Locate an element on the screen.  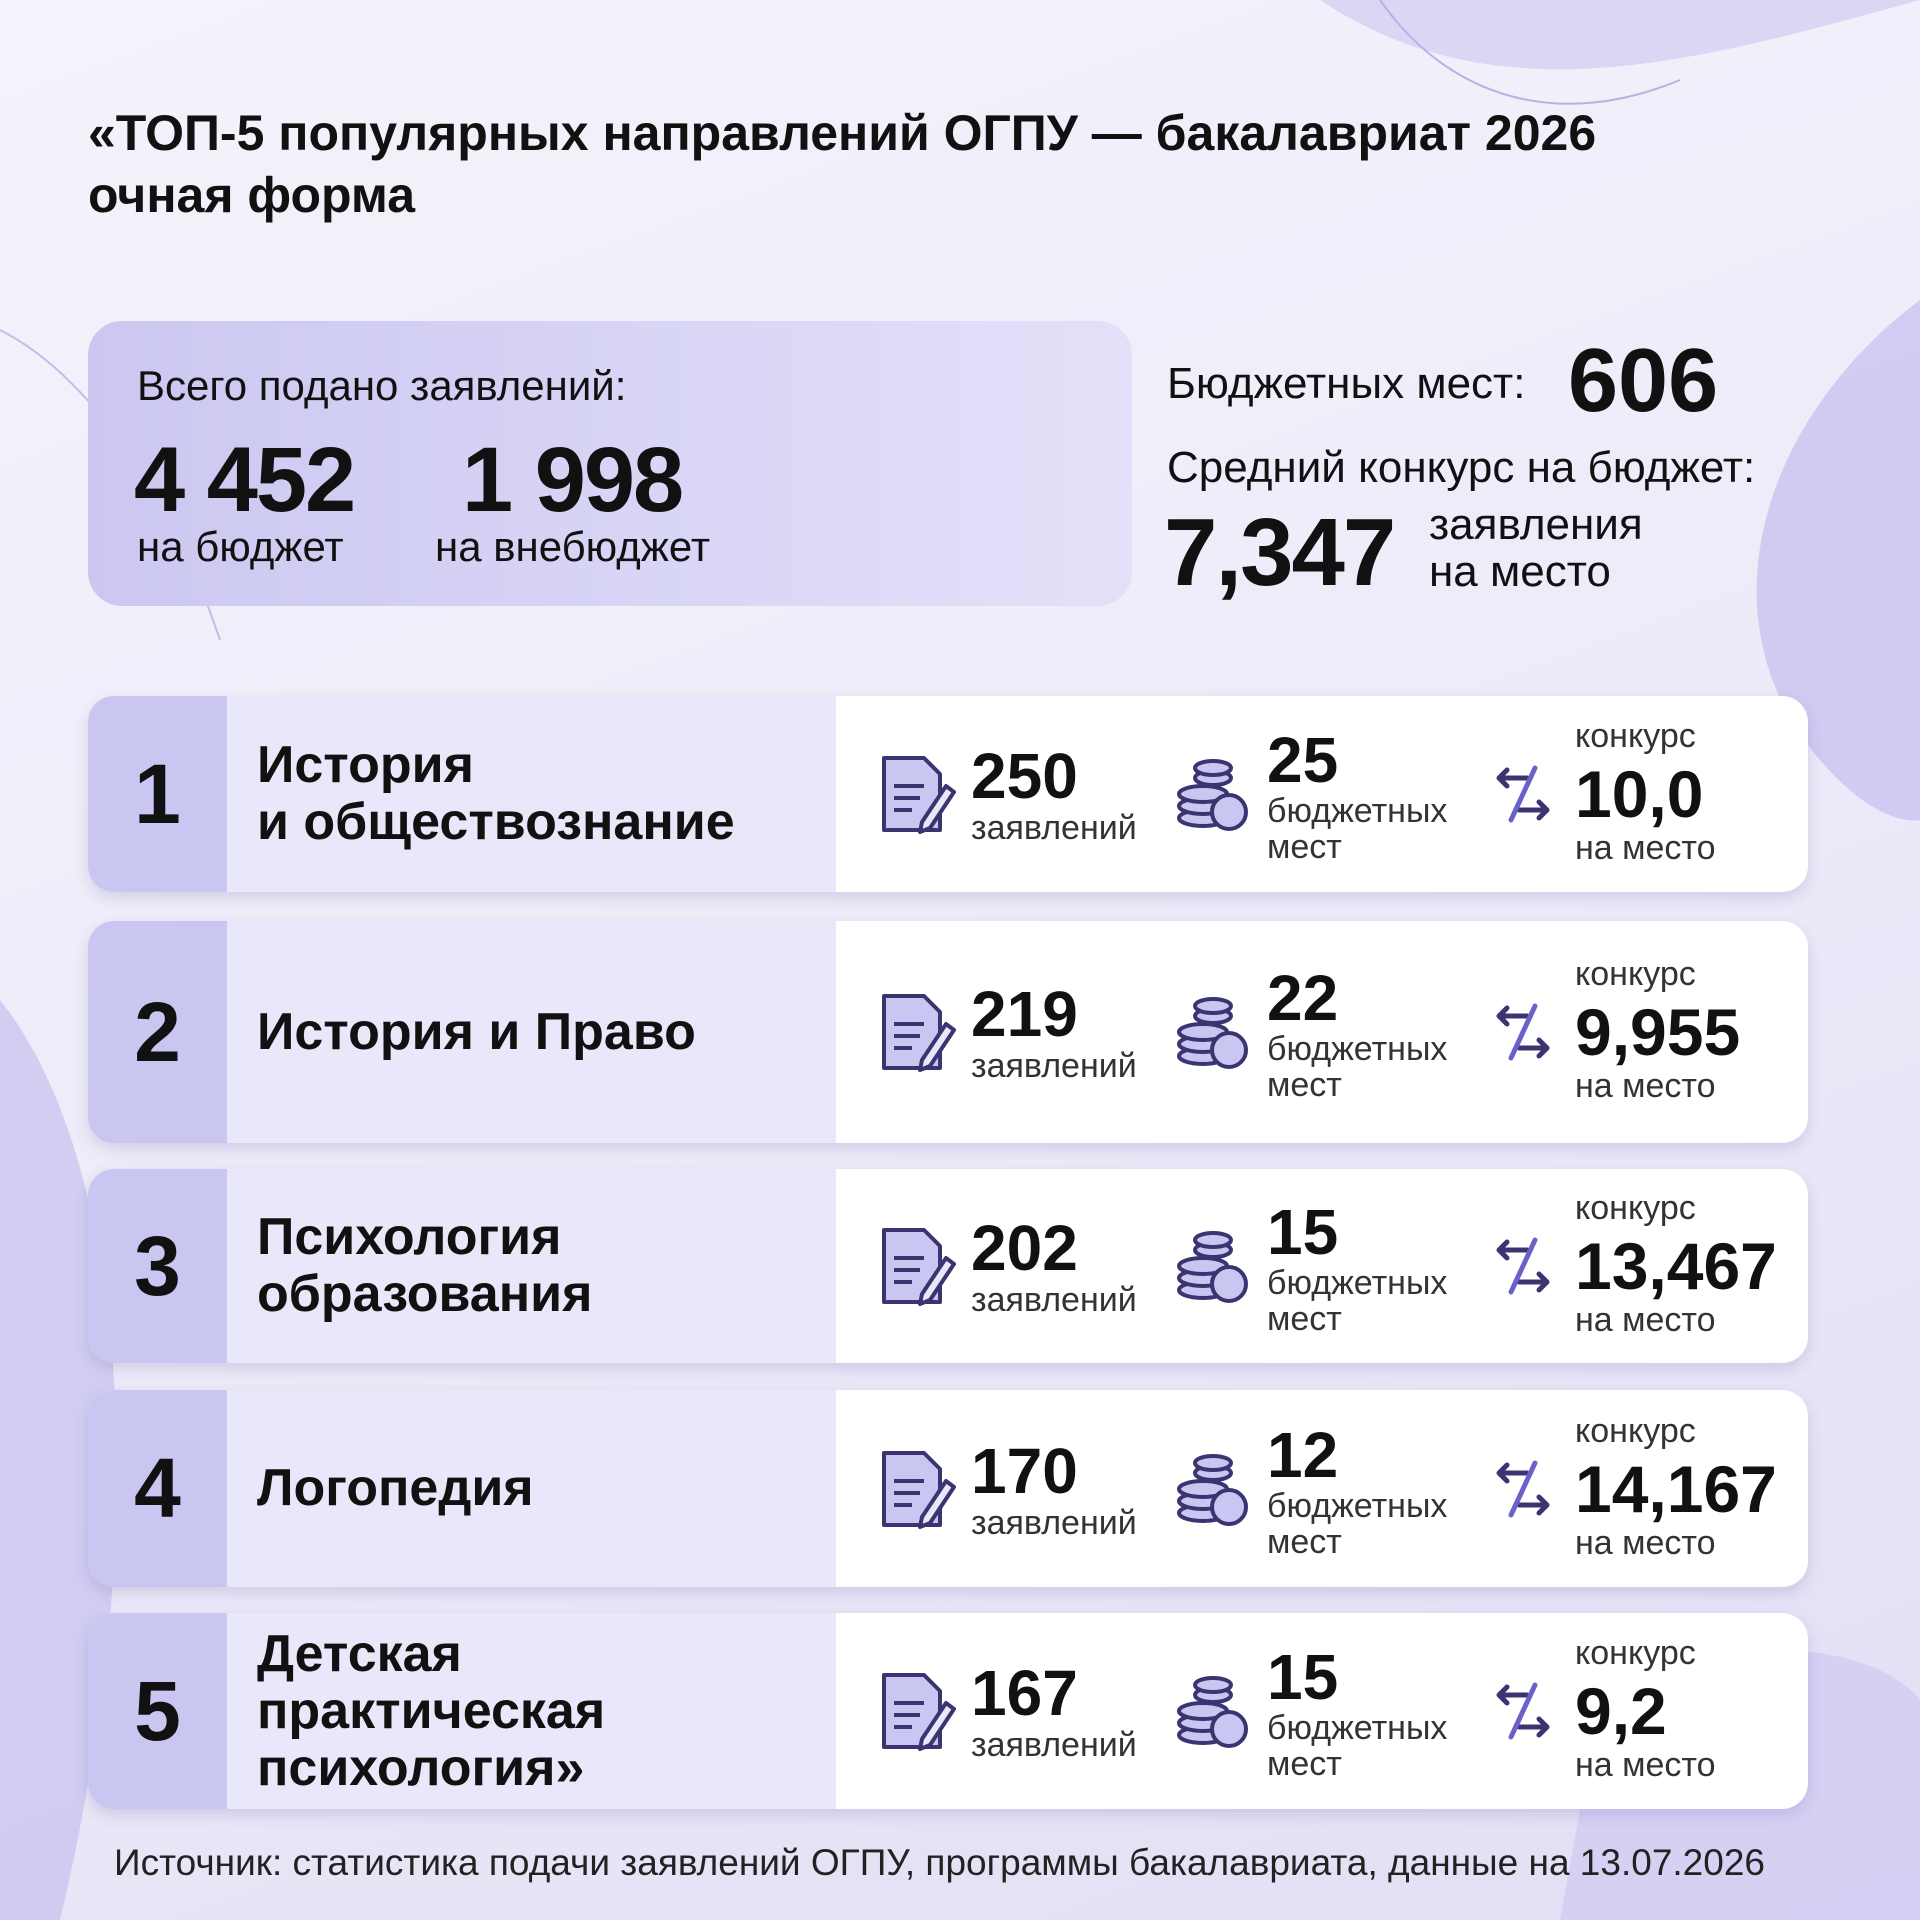
name-line: Детская is located at coordinates (359, 1653).